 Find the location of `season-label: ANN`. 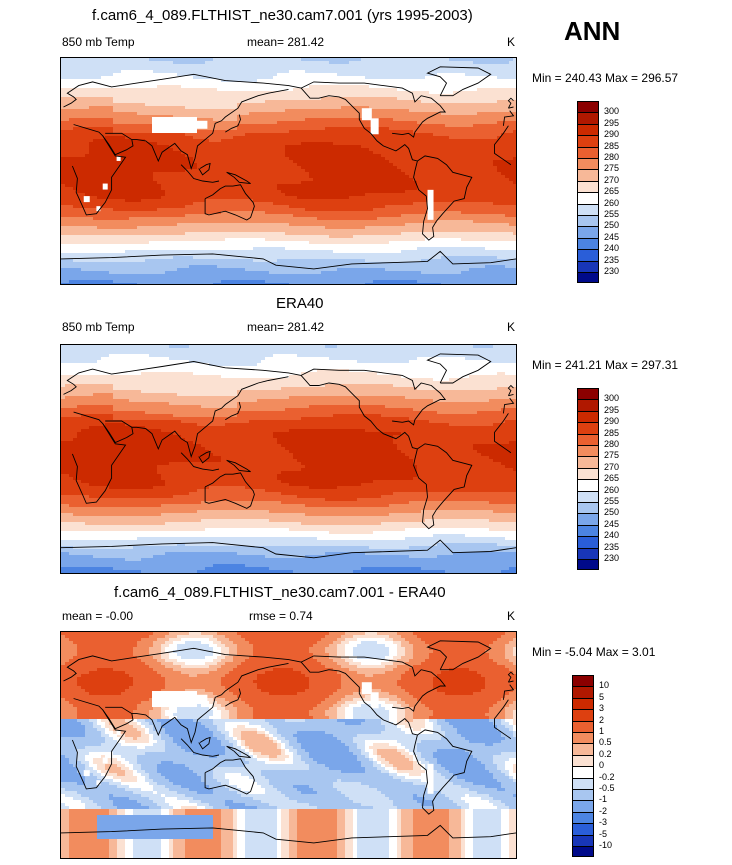

season-label: ANN is located at coordinates (592, 31).